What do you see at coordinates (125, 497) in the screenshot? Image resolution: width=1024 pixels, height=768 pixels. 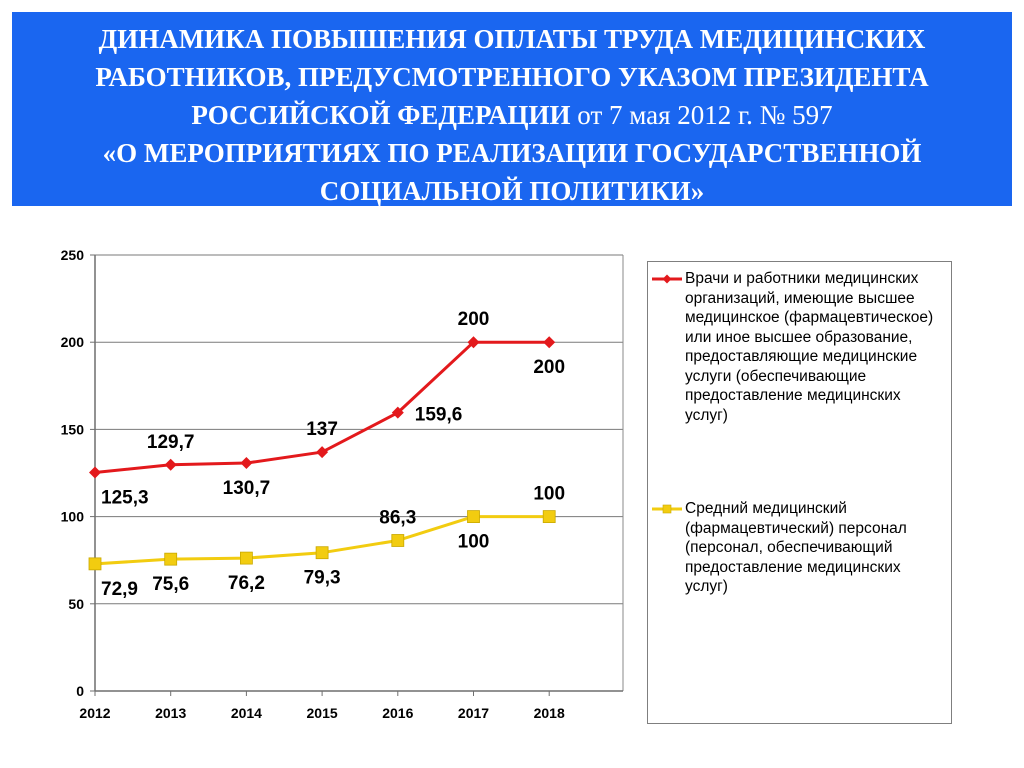 I see `data-label: 125,3` at bounding box center [125, 497].